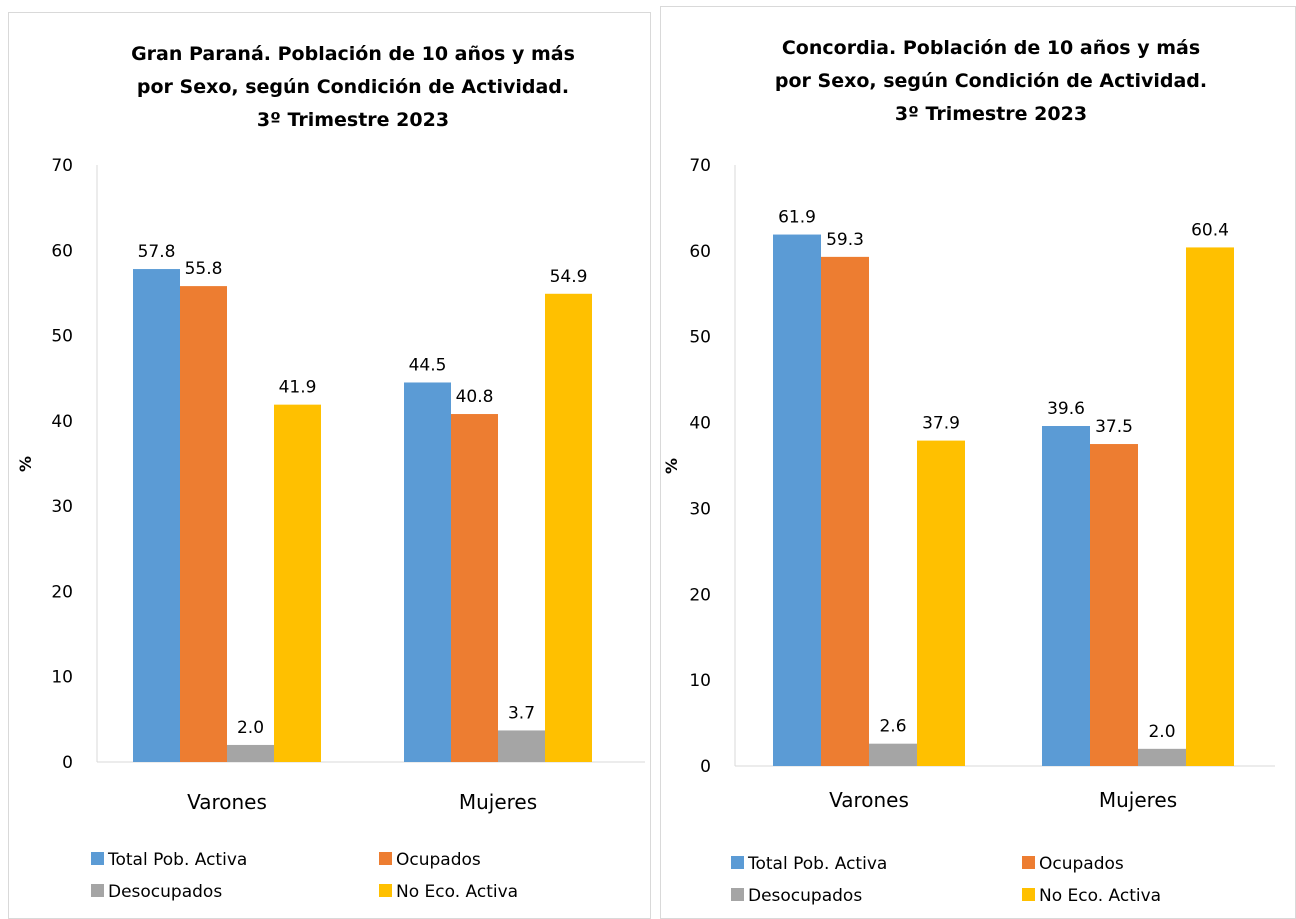 This screenshot has height=919, width=1296. What do you see at coordinates (298, 388) in the screenshot?
I see `data-label: 41.9` at bounding box center [298, 388].